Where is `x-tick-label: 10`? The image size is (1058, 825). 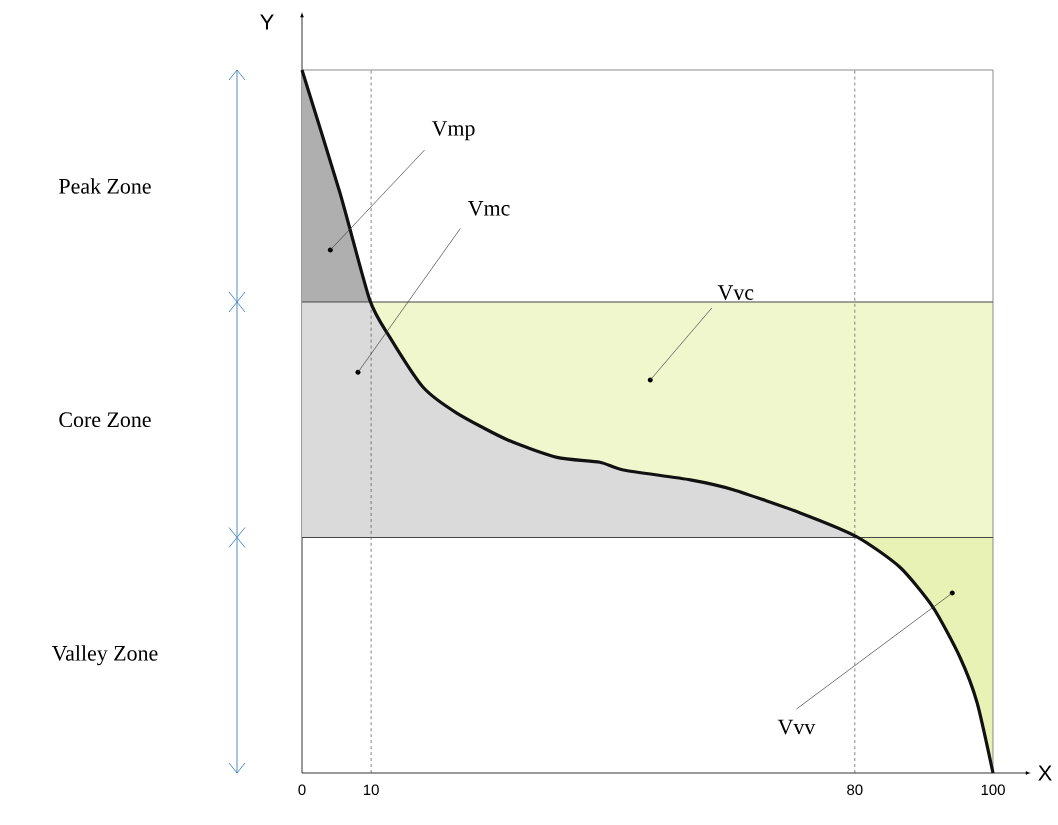 x-tick-label: 10 is located at coordinates (371, 790).